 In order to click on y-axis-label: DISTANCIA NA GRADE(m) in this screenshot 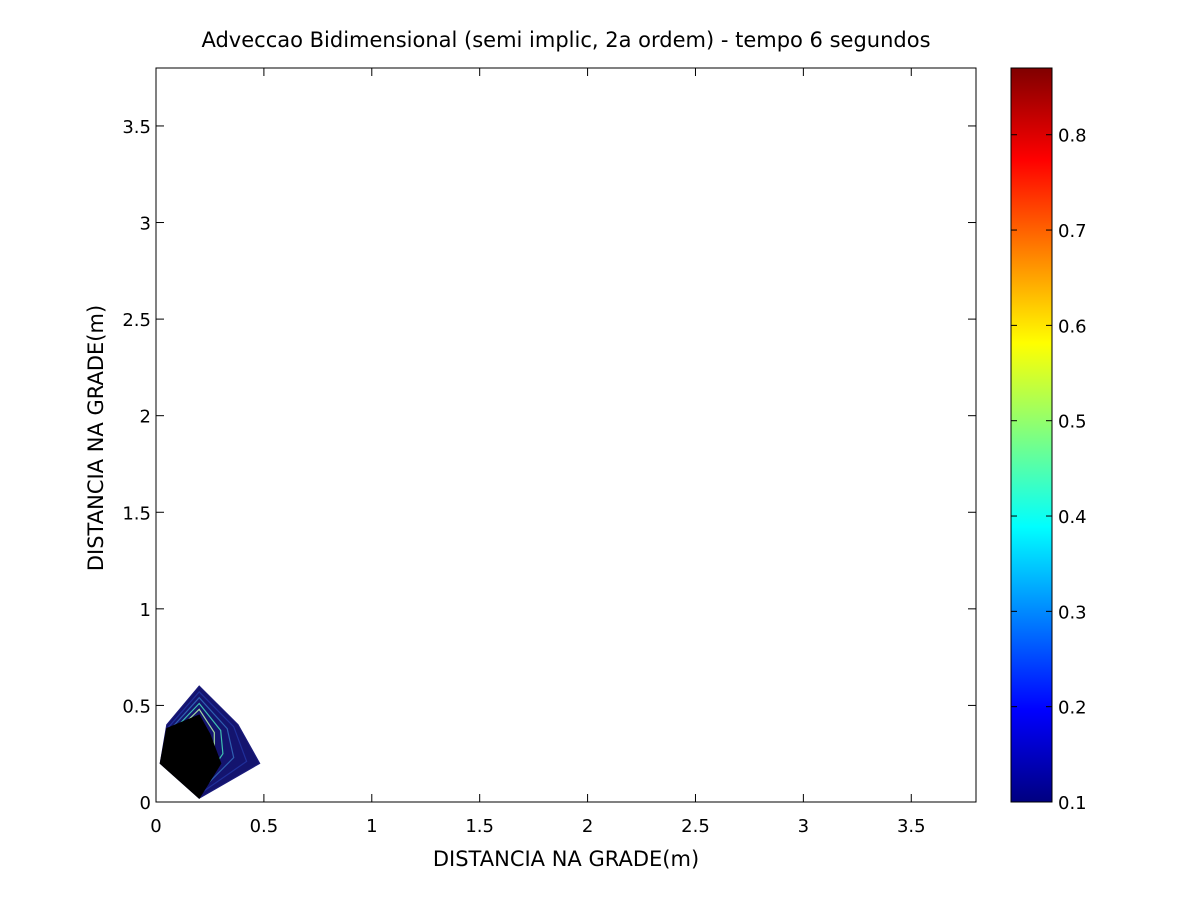, I will do `click(96, 438)`.